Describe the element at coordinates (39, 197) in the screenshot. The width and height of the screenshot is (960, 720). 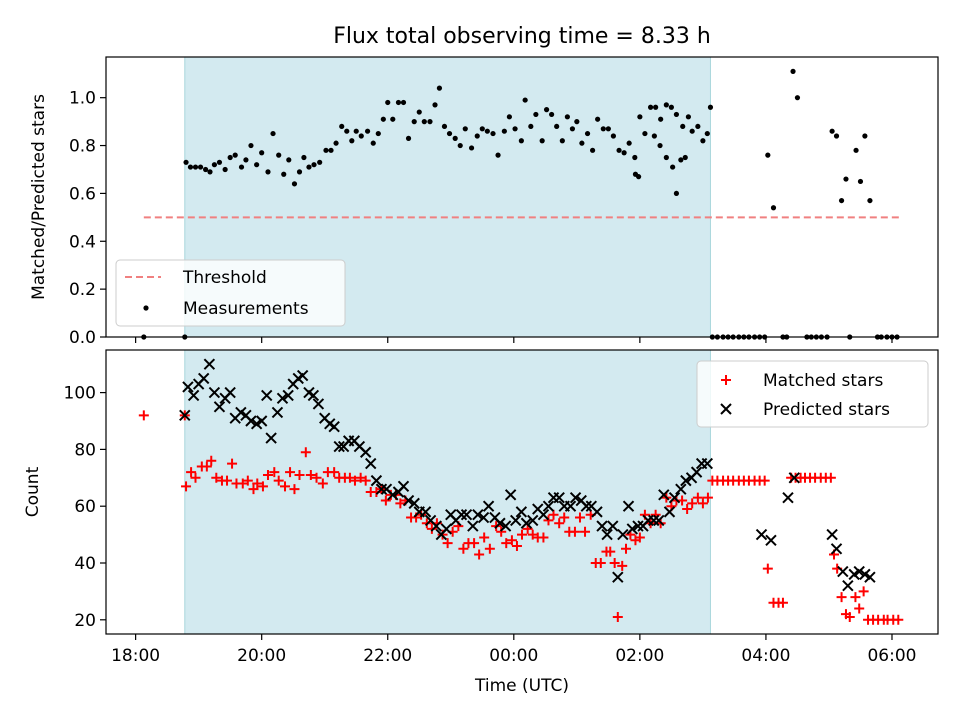
I see `y-axis-label: Matched/Predicted stars` at that location.